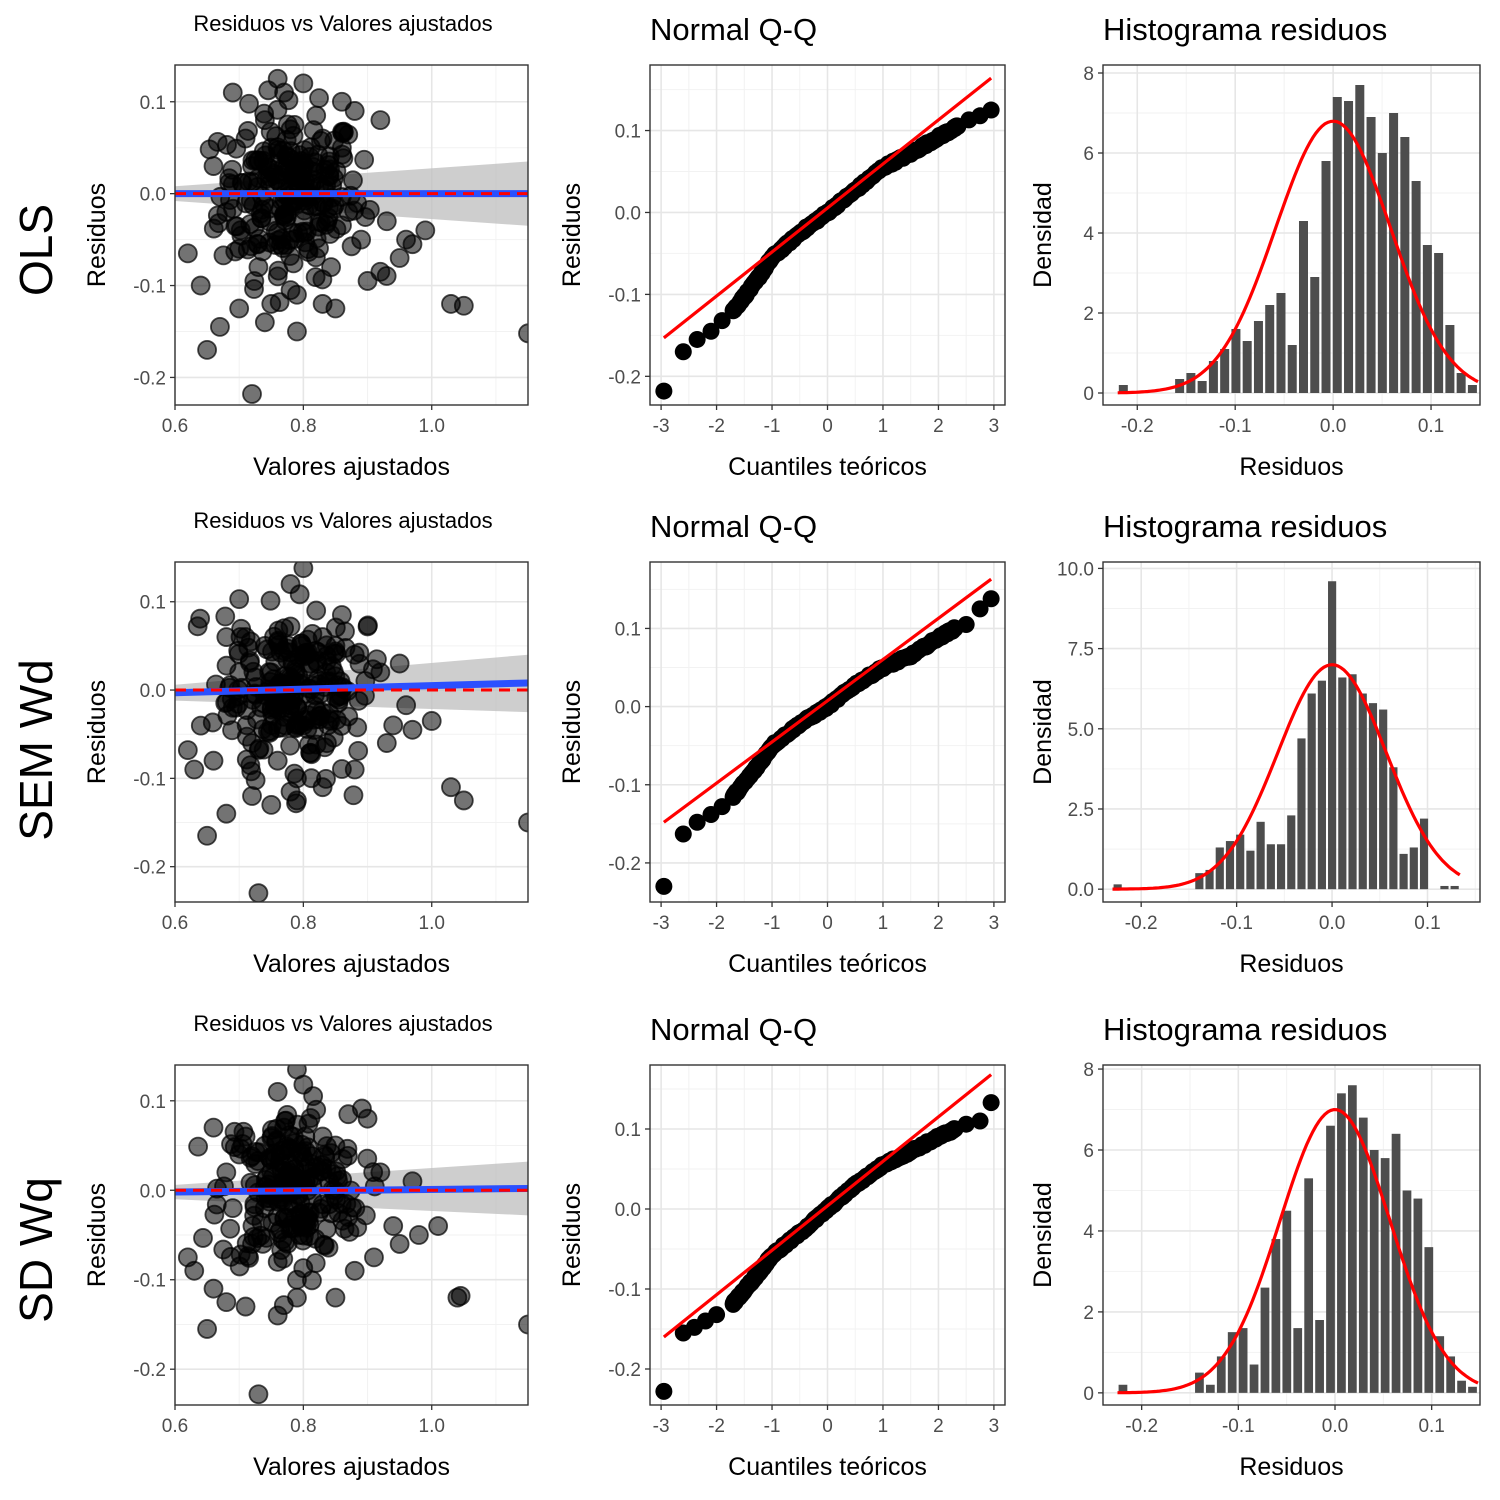  Describe the element at coordinates (883, 923) in the screenshot. I see `x-tick-label: 1` at that location.